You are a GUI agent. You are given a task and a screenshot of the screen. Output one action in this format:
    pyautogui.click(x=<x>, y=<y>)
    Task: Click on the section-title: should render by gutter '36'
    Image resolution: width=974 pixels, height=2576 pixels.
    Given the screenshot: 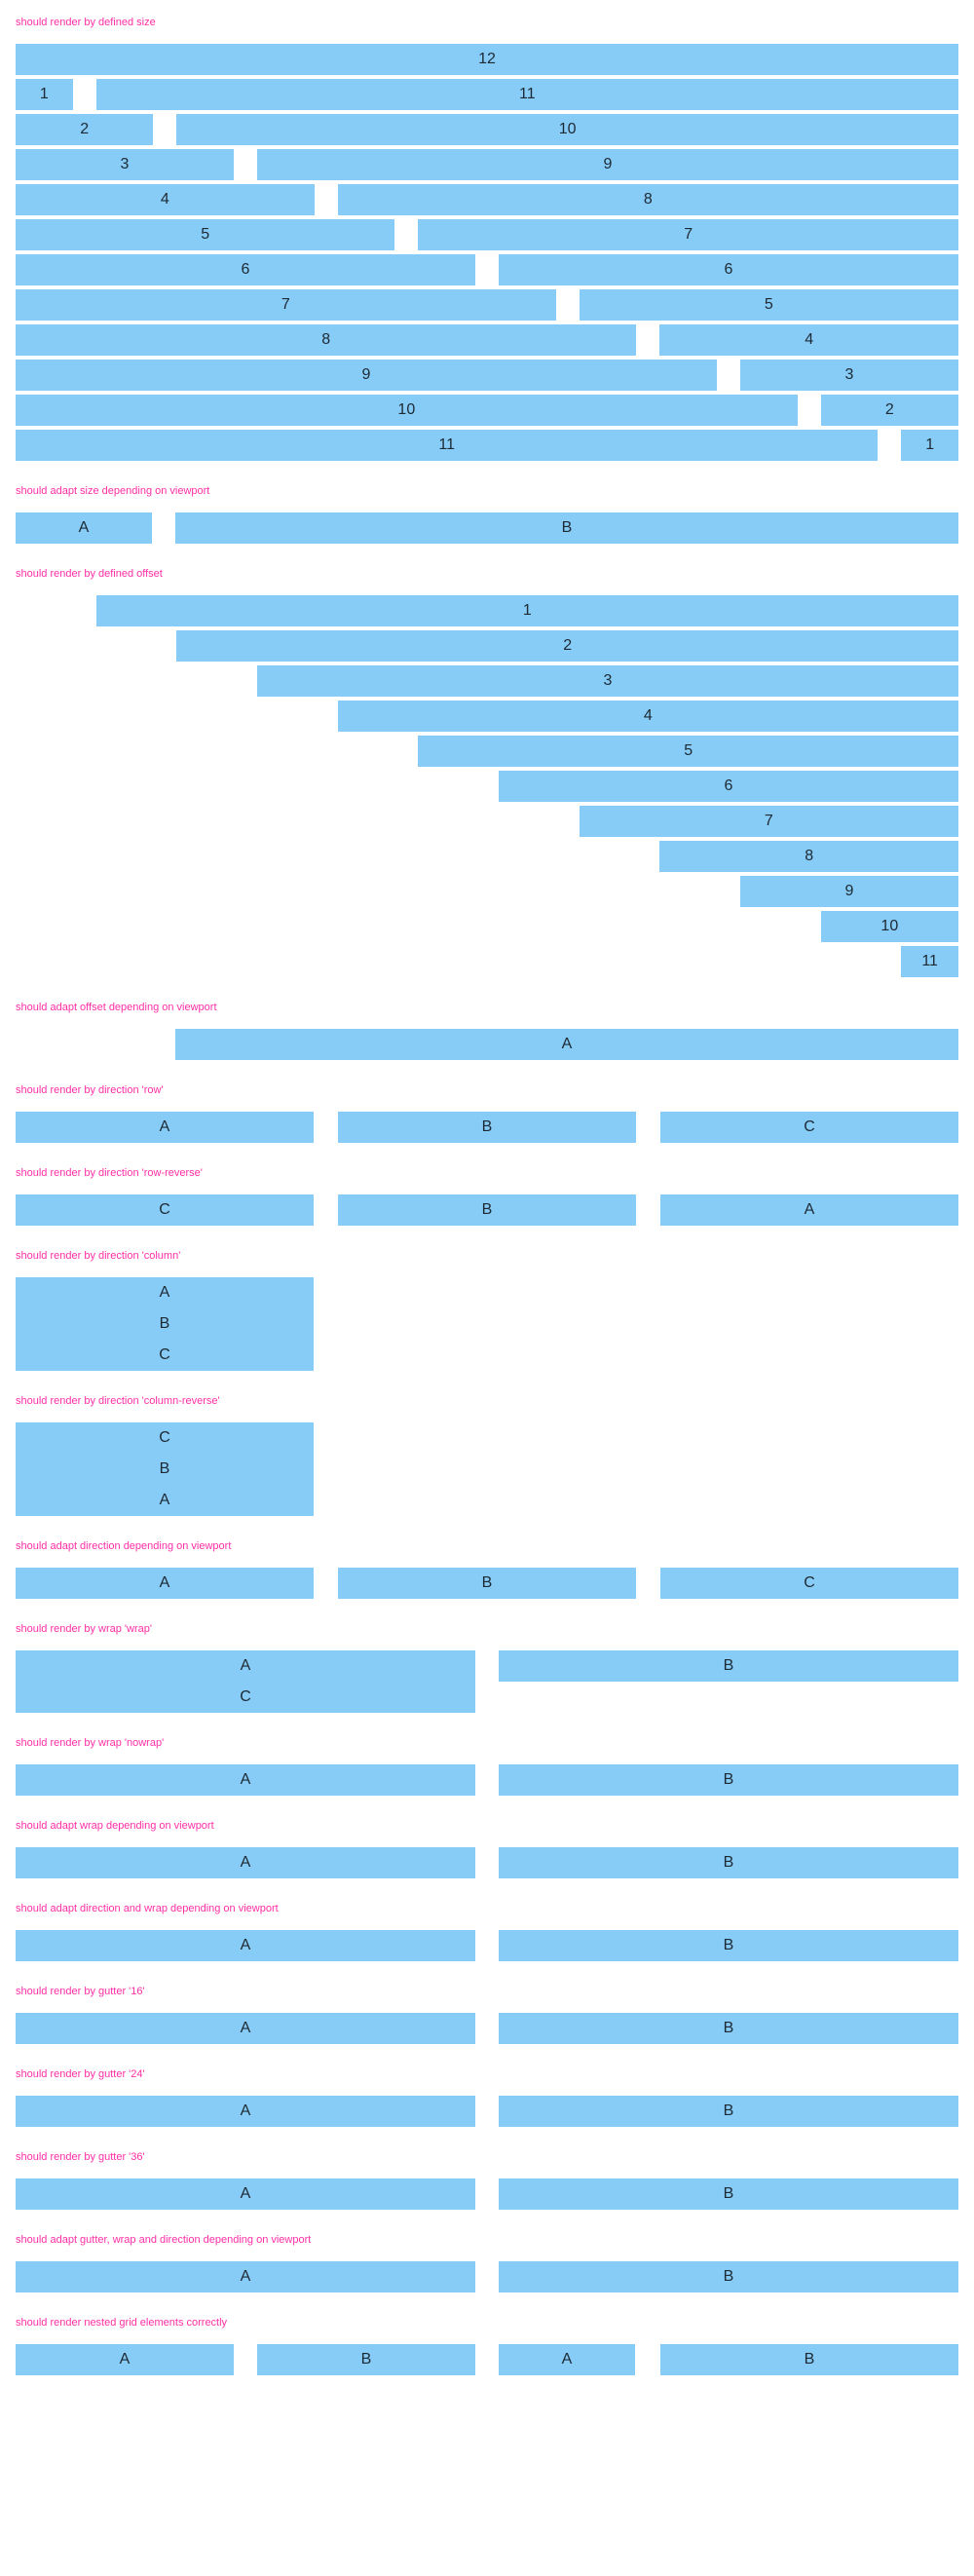 What is the action you would take?
    pyautogui.click(x=80, y=2157)
    